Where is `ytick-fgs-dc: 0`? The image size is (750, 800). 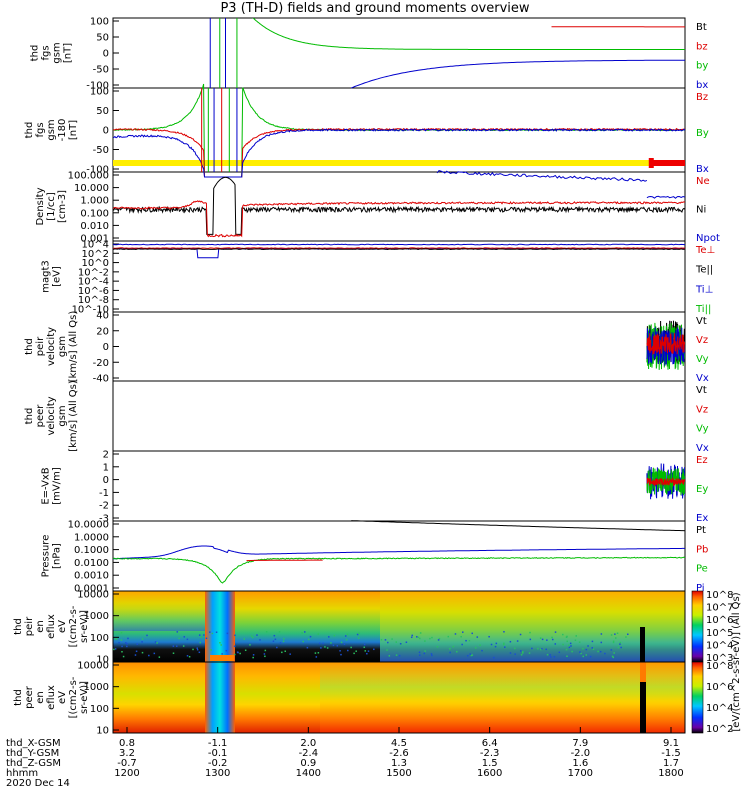
ytick-fgs-dc: 0 is located at coordinates (106, 131).